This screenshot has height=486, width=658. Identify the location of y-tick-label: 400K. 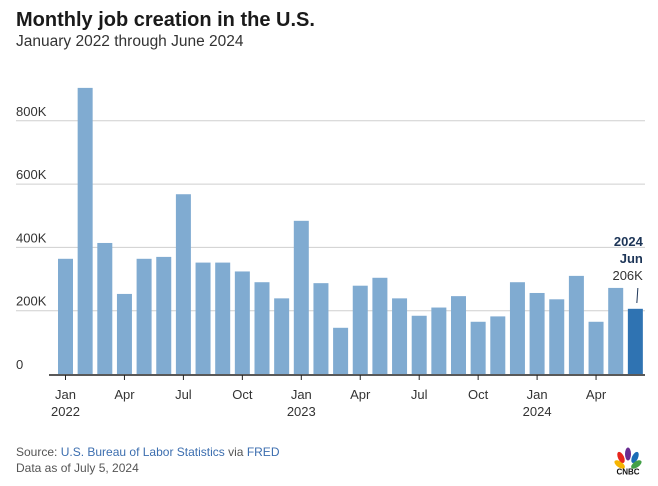
(31, 237).